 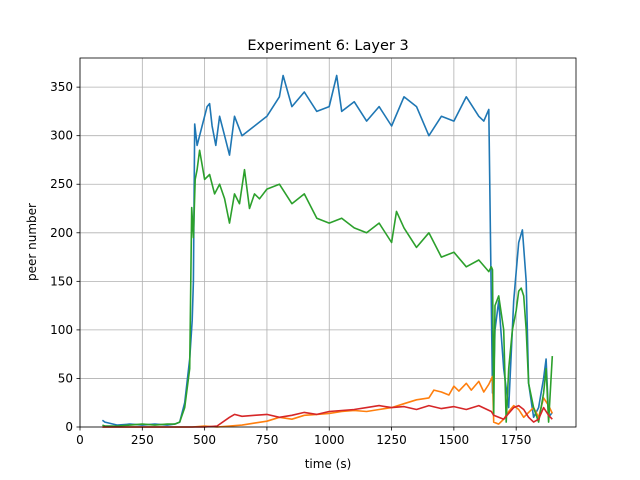 I want to click on y-tick-label: 150, so click(x=61, y=281).